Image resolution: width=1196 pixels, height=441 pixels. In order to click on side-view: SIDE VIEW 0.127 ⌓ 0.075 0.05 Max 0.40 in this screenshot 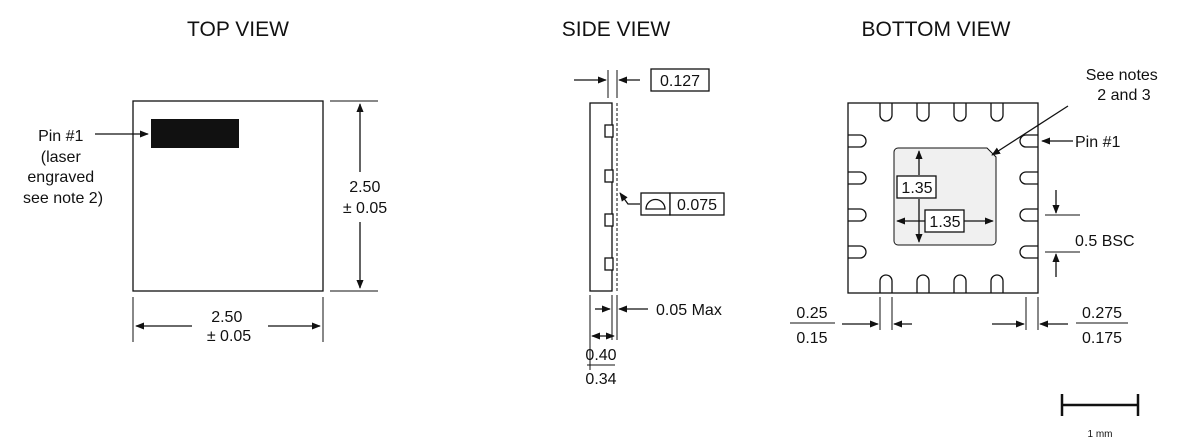, I will do `click(643, 203)`.